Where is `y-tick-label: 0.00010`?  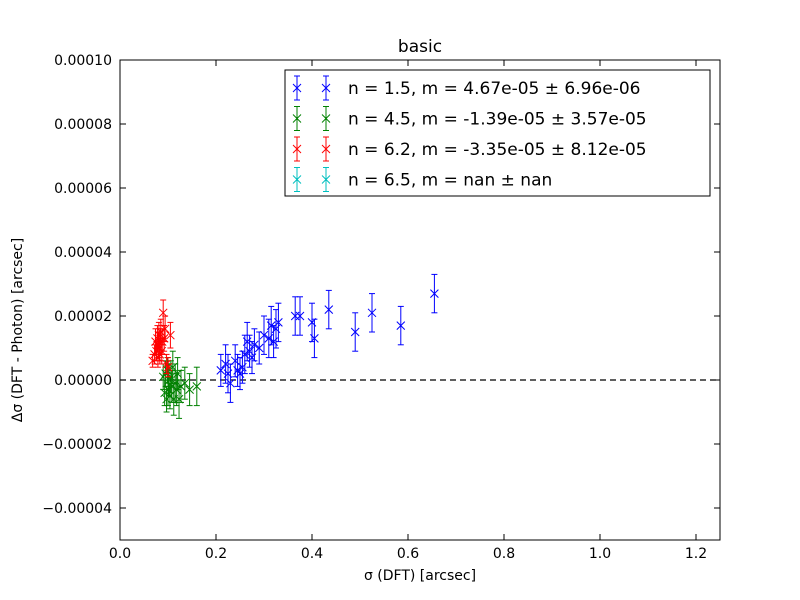
y-tick-label: 0.00010 is located at coordinates (83, 61).